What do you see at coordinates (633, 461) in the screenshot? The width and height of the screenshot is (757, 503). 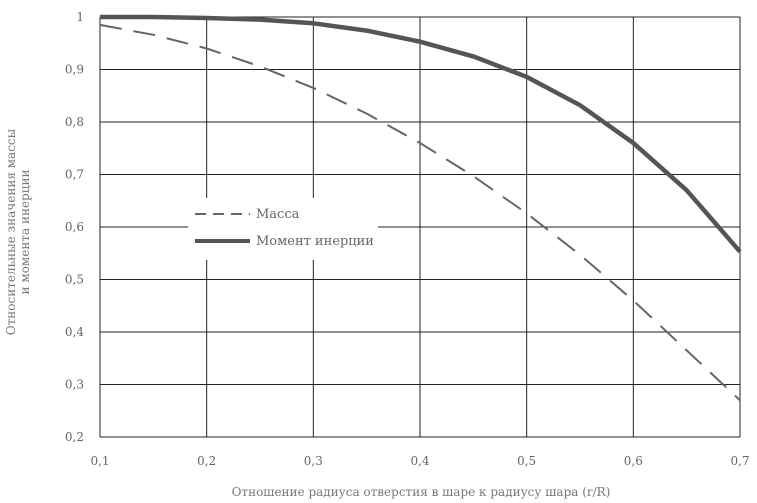 I see `x-tick-label: 0,6` at bounding box center [633, 461].